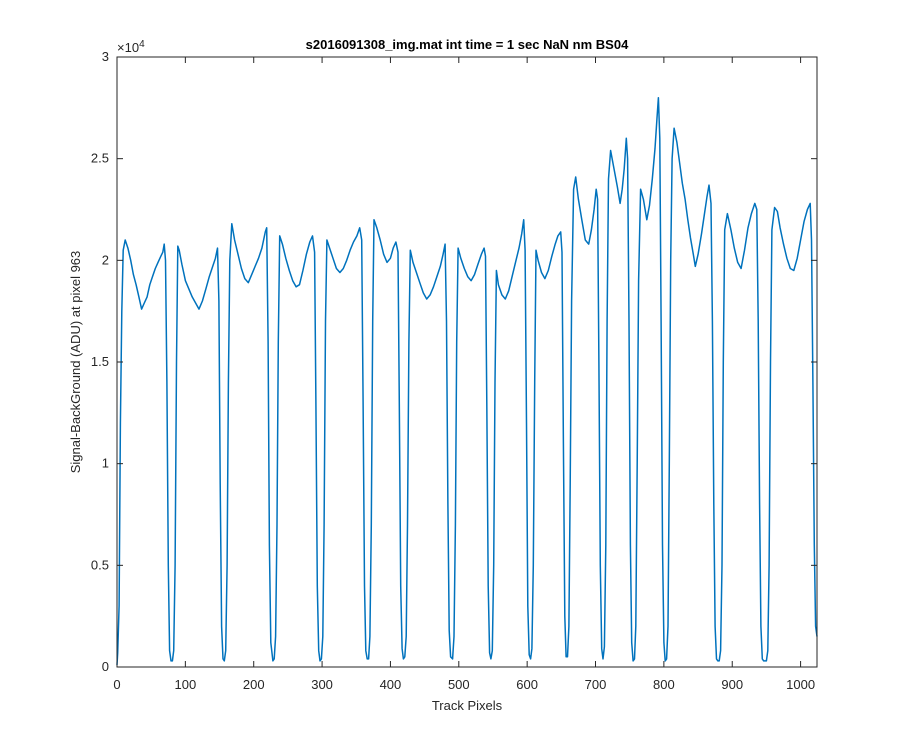  What do you see at coordinates (254, 684) in the screenshot?
I see `x-tick-label: 200` at bounding box center [254, 684].